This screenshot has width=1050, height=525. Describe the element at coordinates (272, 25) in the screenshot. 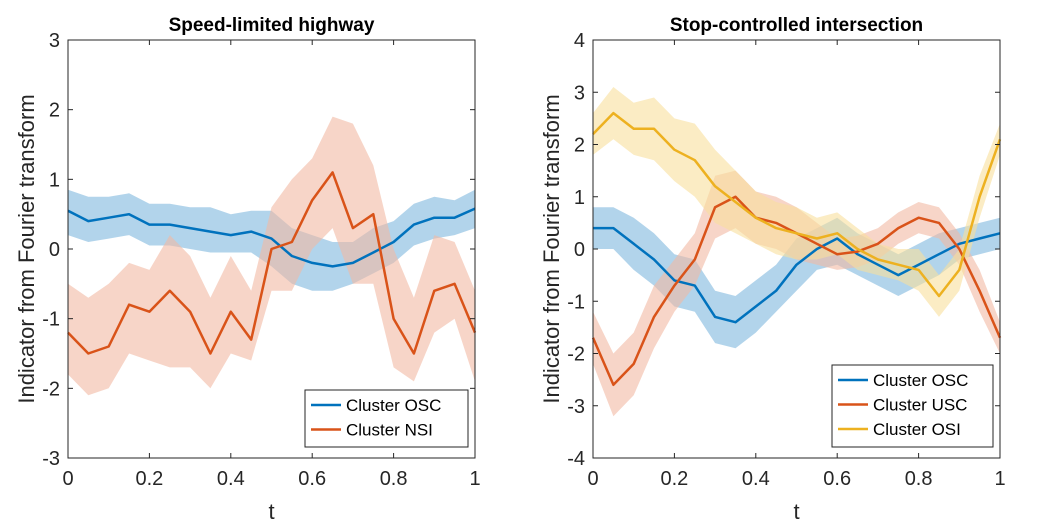

I see `chart-title: Speed-limited highway` at that location.